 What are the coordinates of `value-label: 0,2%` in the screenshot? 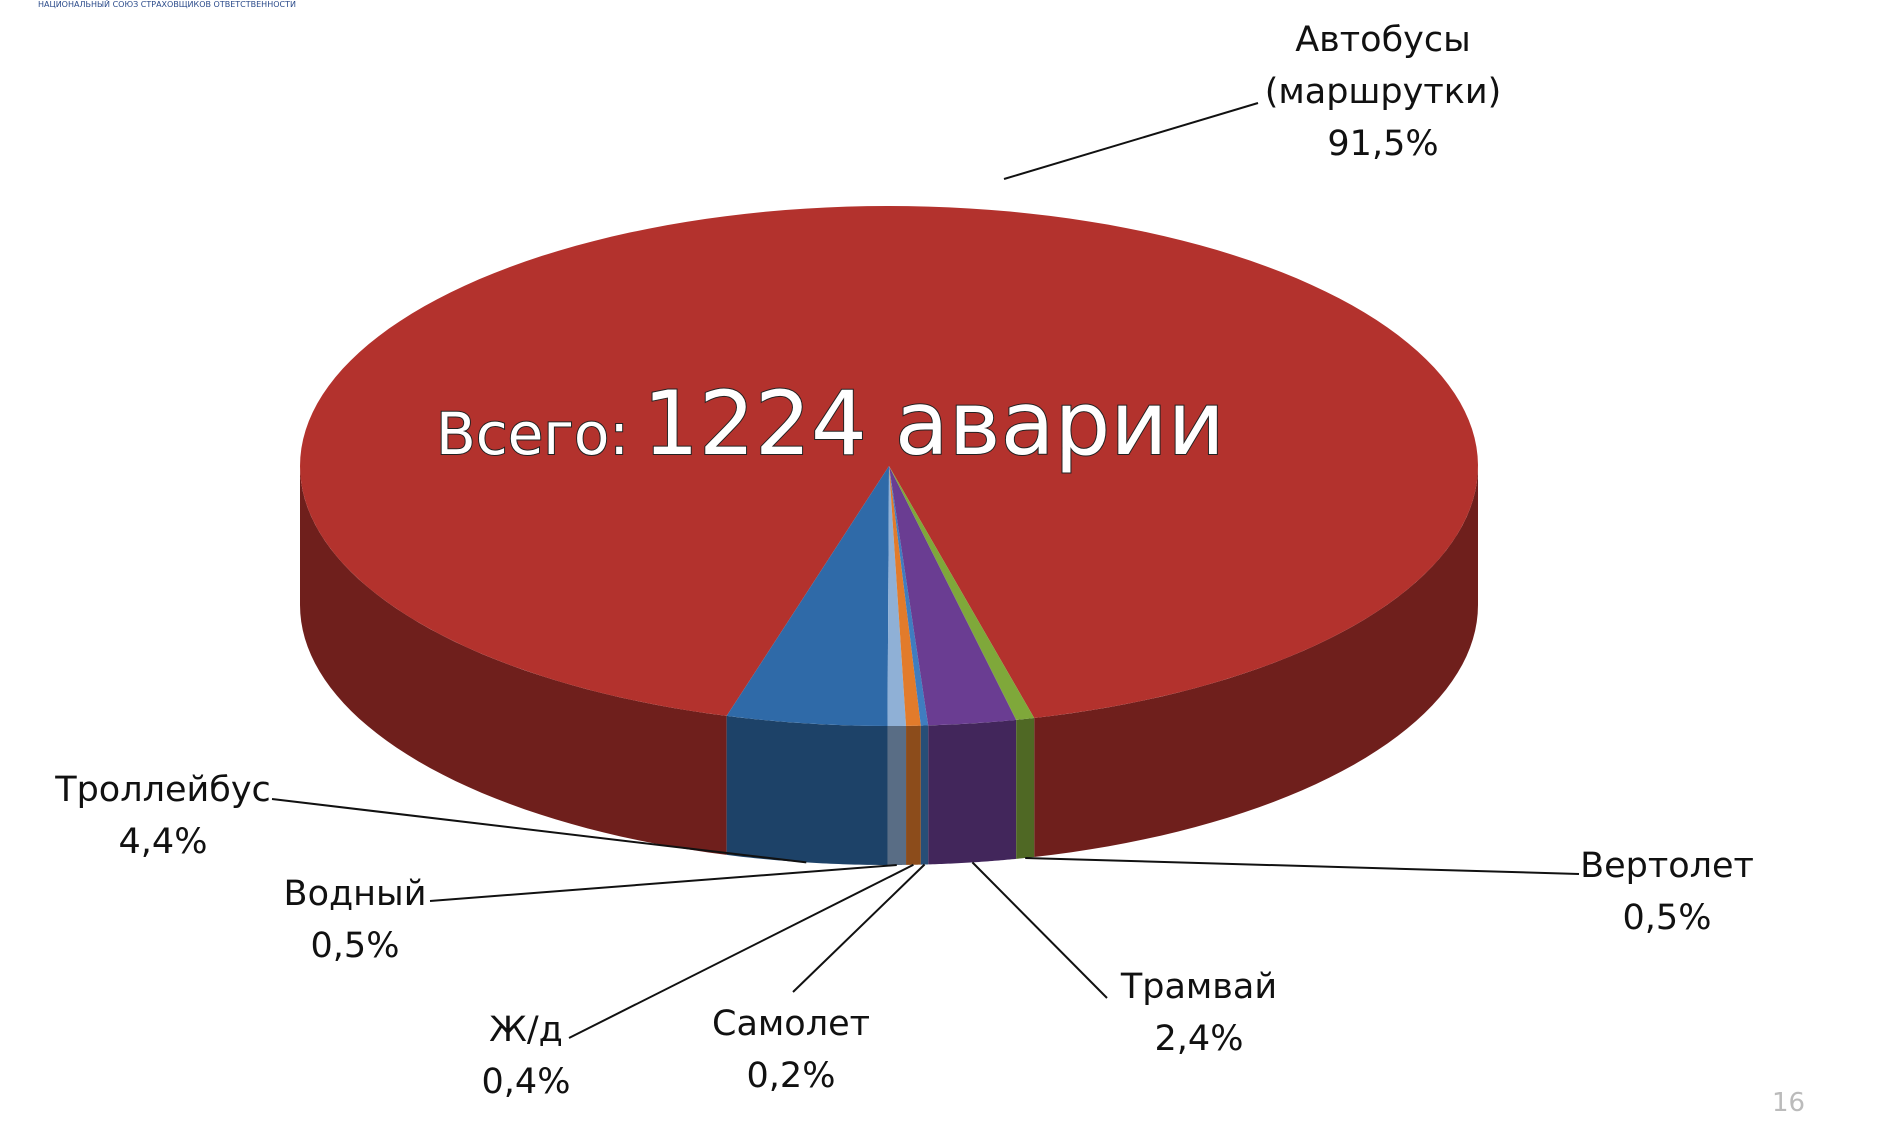 It's located at (791, 1076).